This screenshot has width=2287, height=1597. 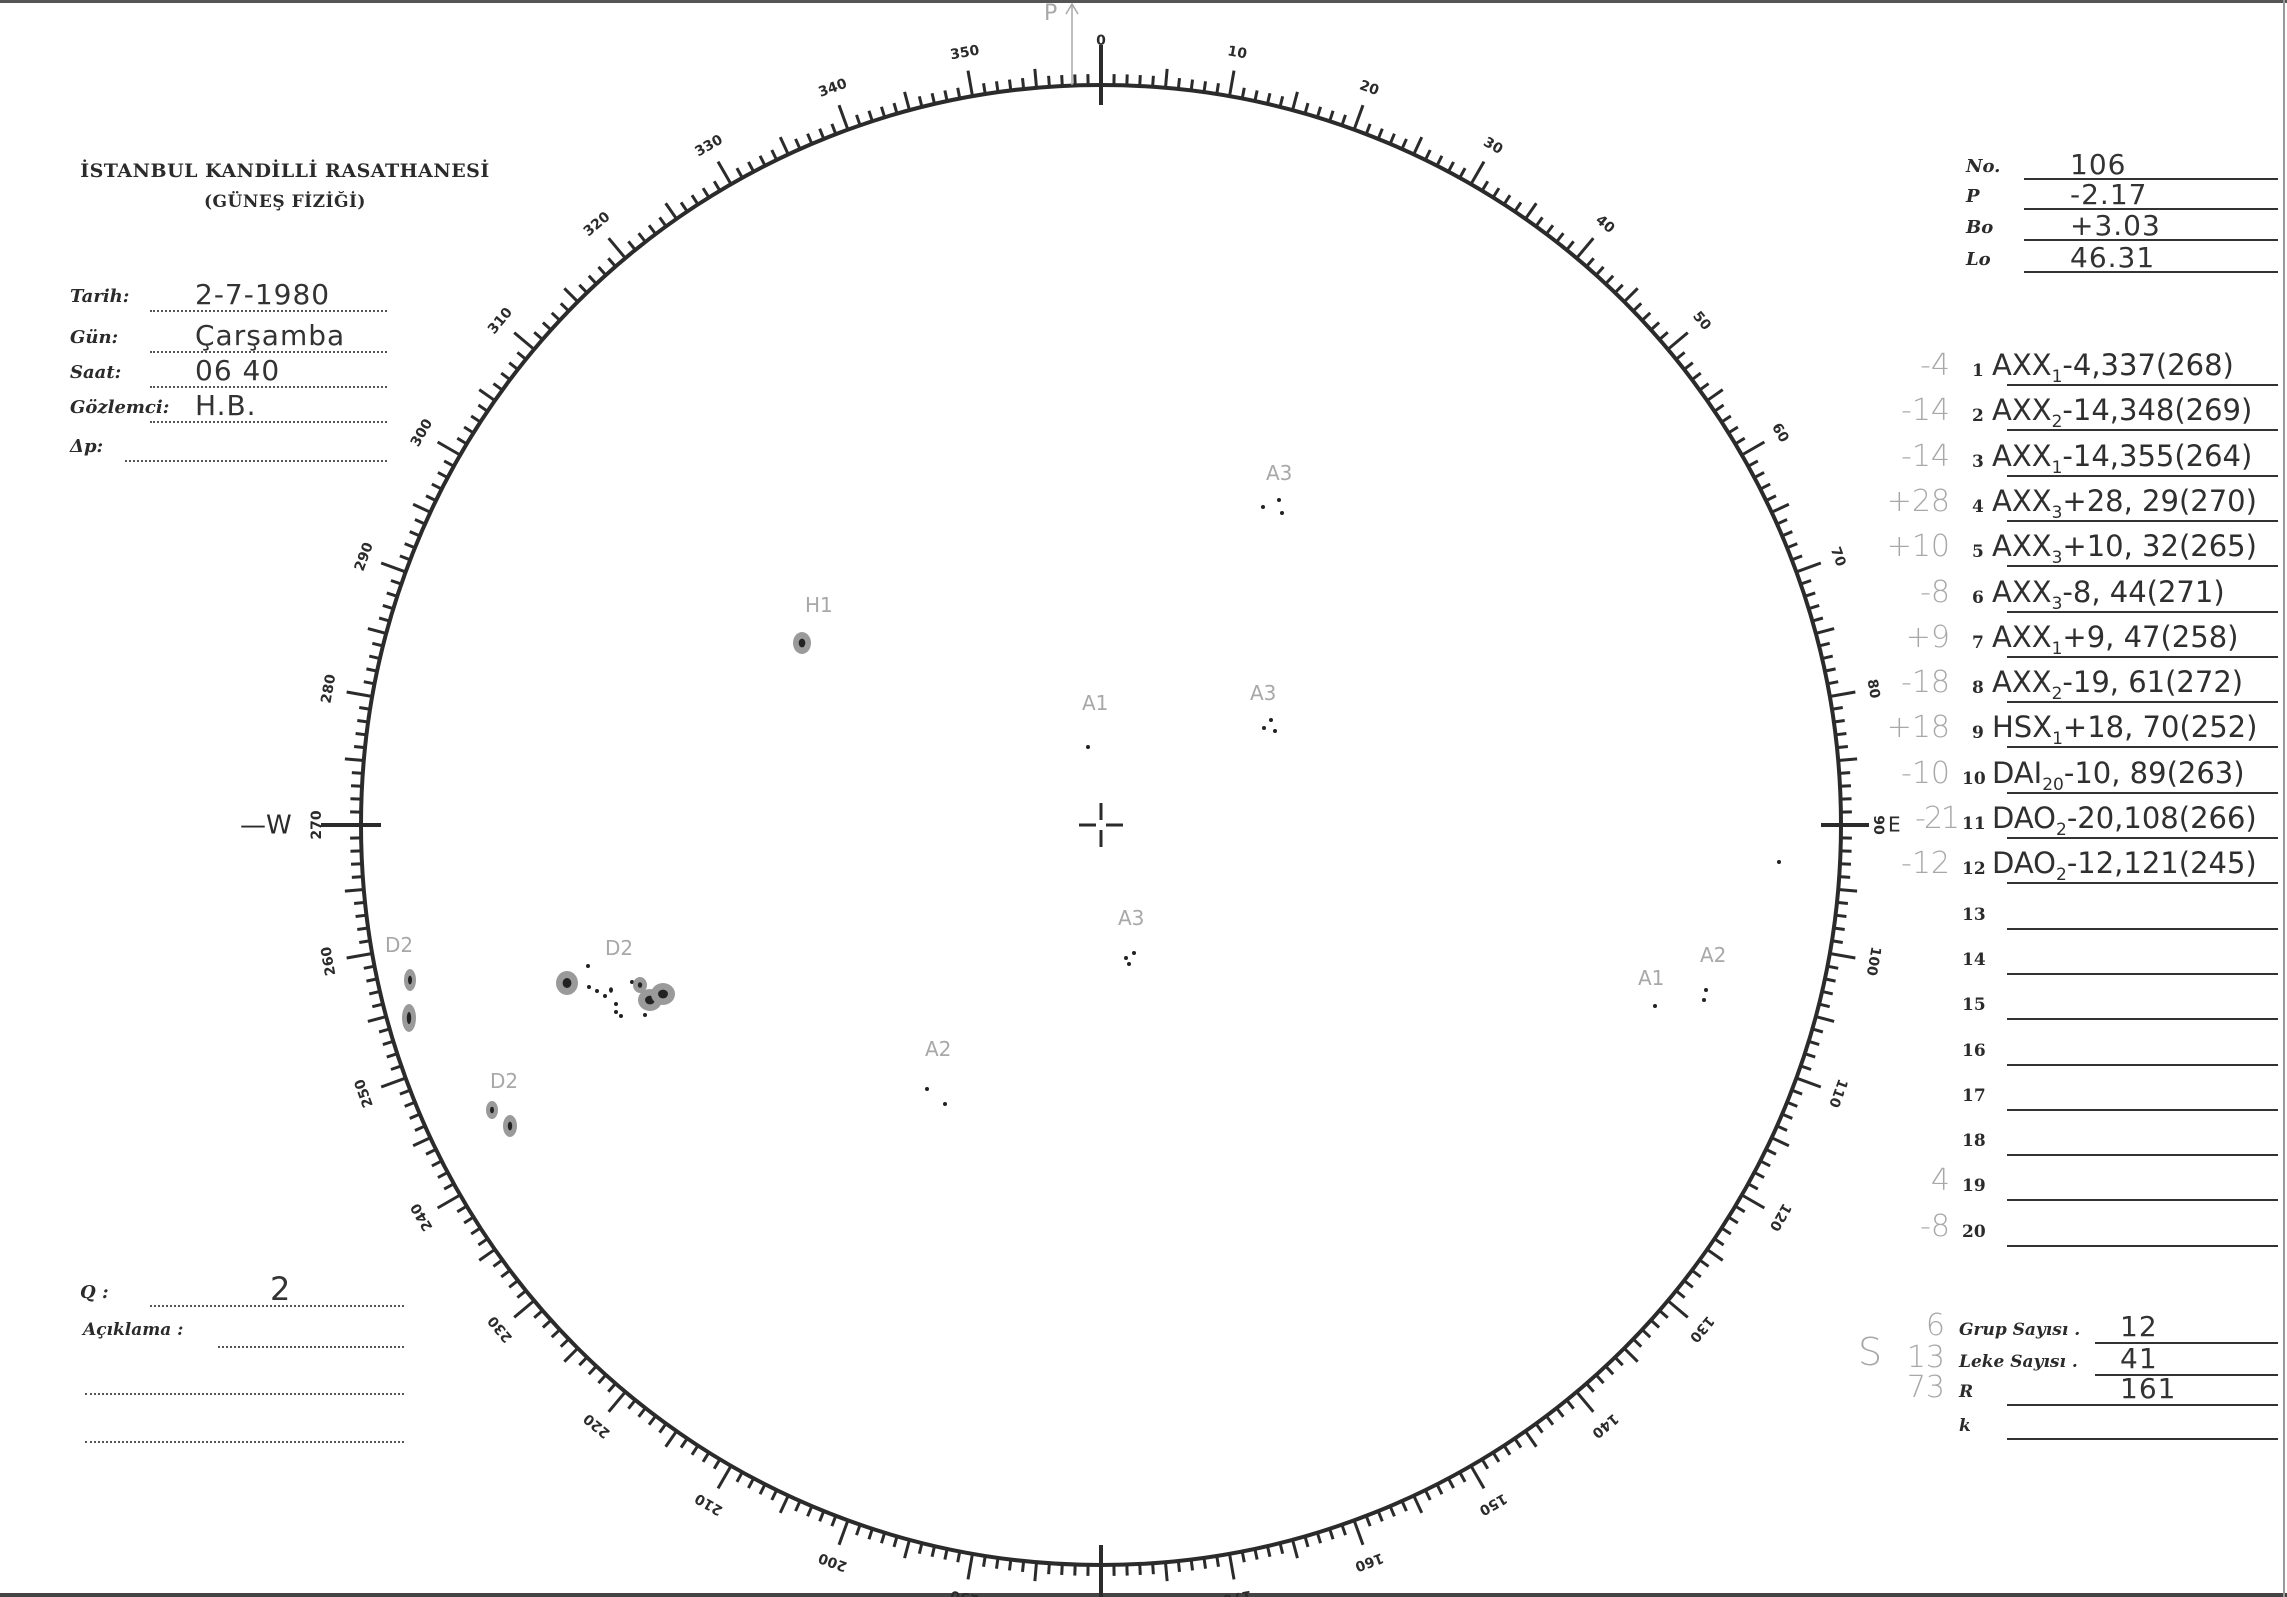 What do you see at coordinates (1237, 52) in the screenshot?
I see `degree-label: 10` at bounding box center [1237, 52].